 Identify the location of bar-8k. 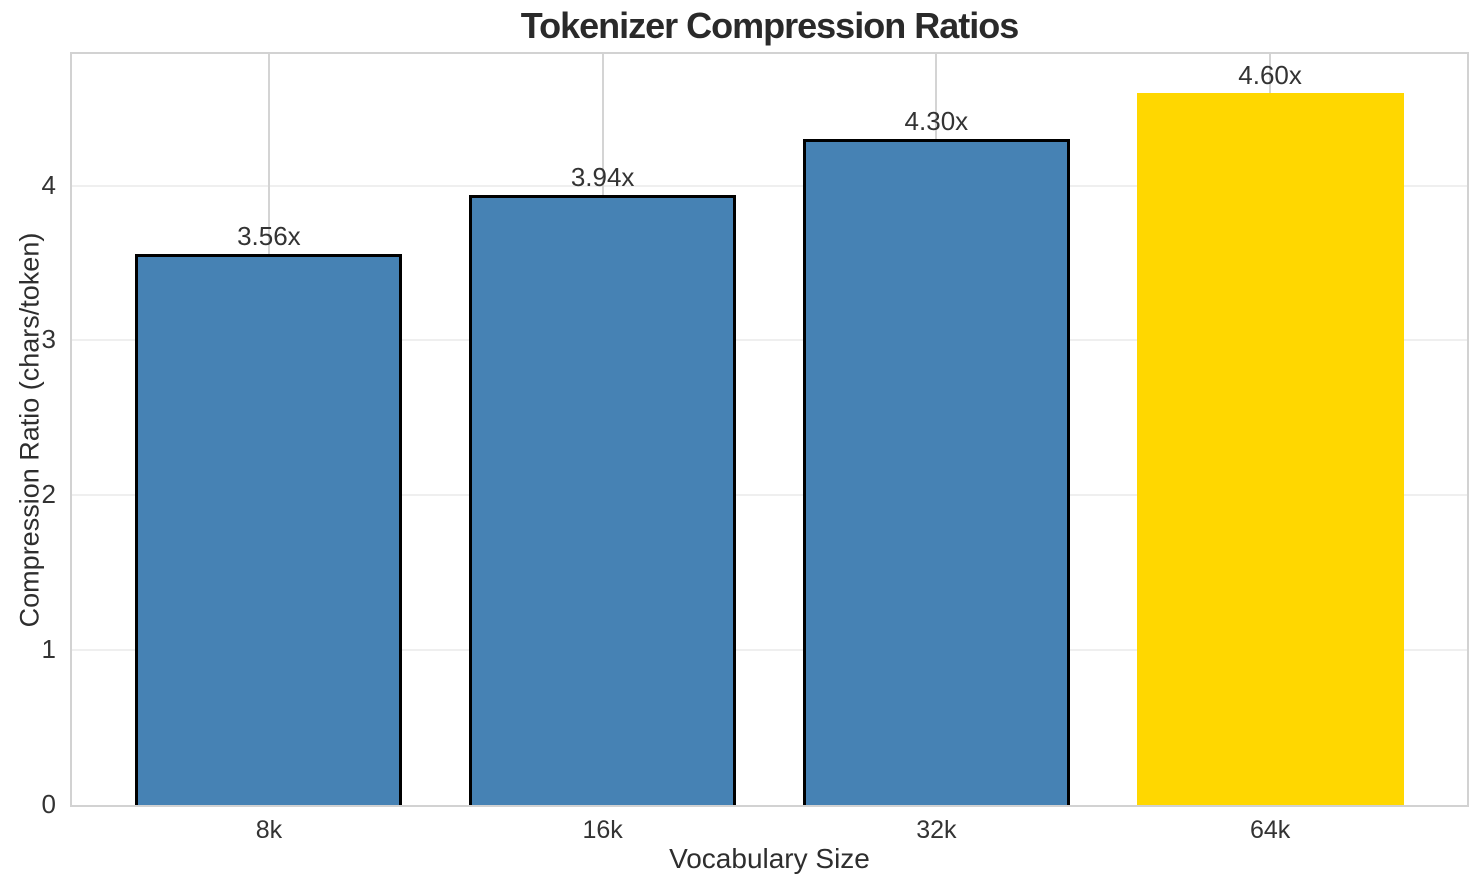
(269, 529).